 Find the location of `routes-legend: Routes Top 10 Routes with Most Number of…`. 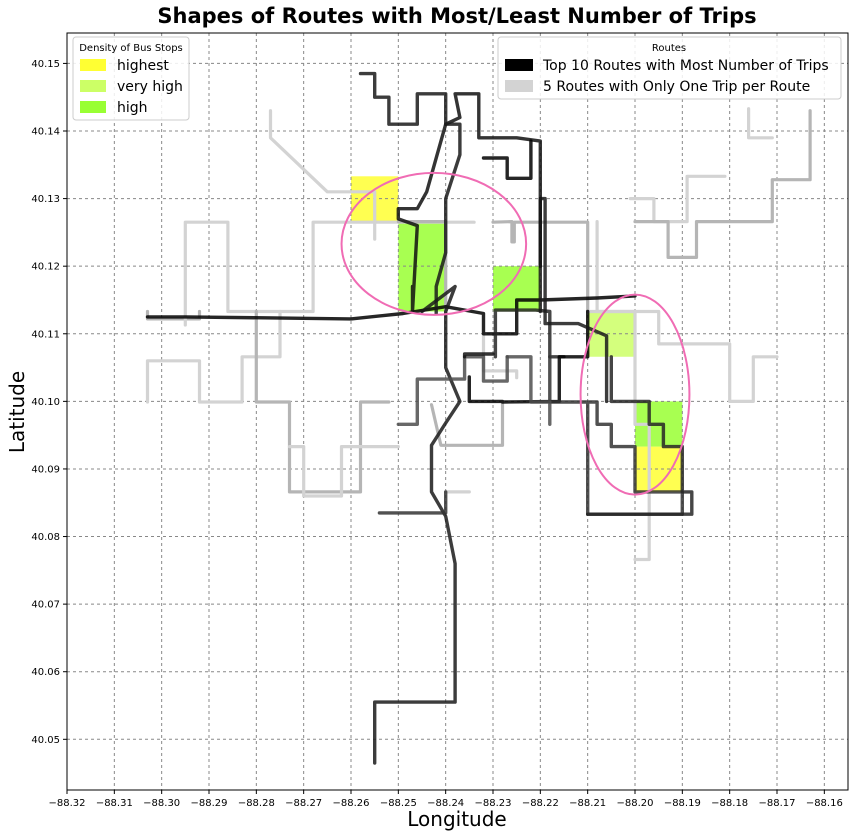

routes-legend: Routes Top 10 Routes with Most Number of… is located at coordinates (669, 68).